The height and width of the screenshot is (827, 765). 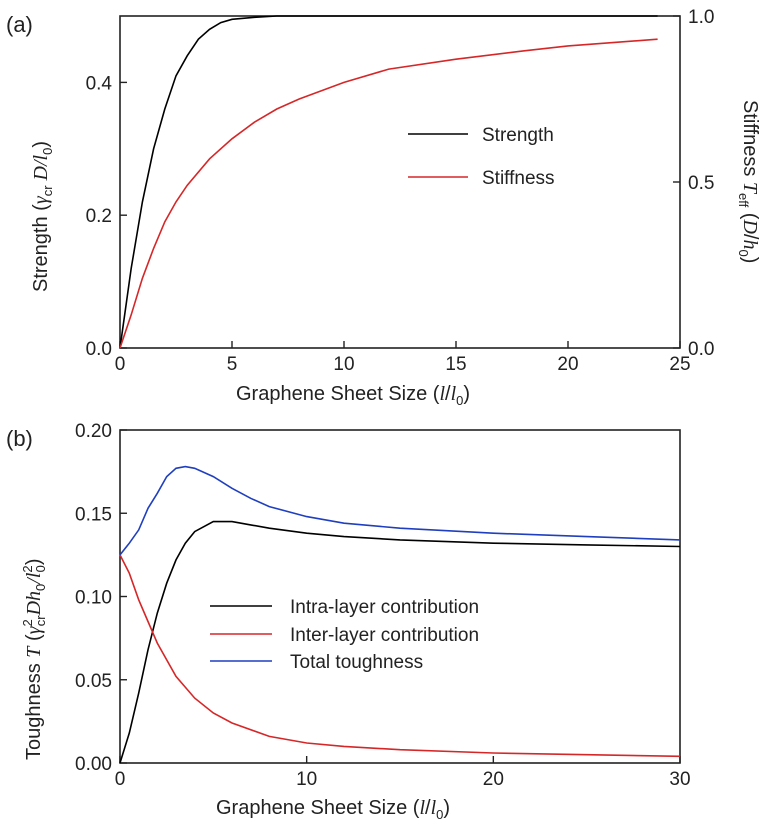 What do you see at coordinates (701, 349) in the screenshot?
I see `panel-a-y-right-tick-label: 0.0` at bounding box center [701, 349].